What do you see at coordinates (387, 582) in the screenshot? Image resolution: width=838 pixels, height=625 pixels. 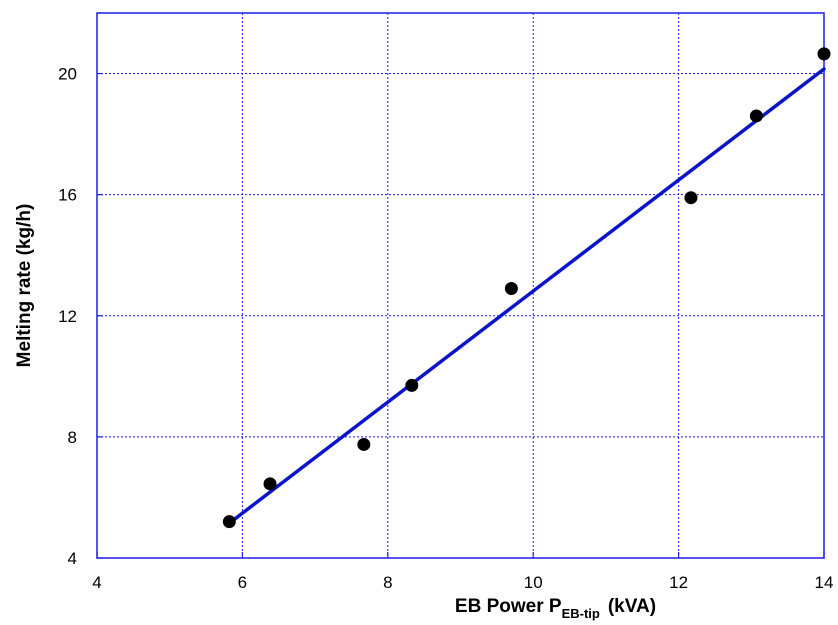 I see `x-tick-label: 8` at bounding box center [387, 582].